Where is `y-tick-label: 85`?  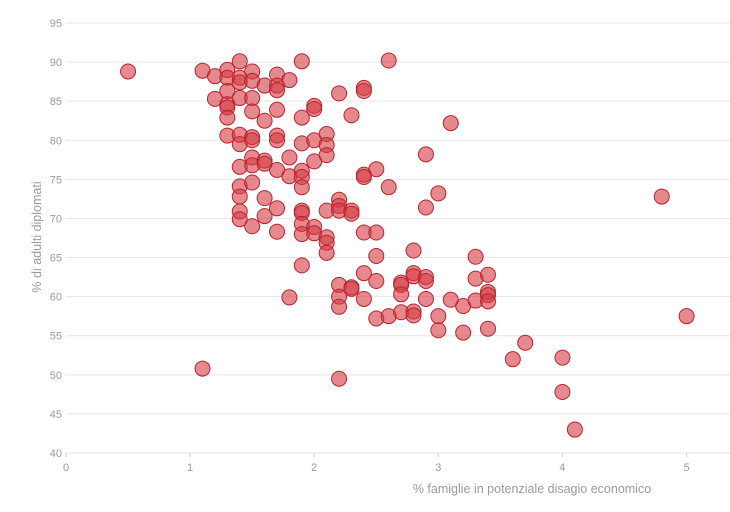
y-tick-label: 85 is located at coordinates (56, 102).